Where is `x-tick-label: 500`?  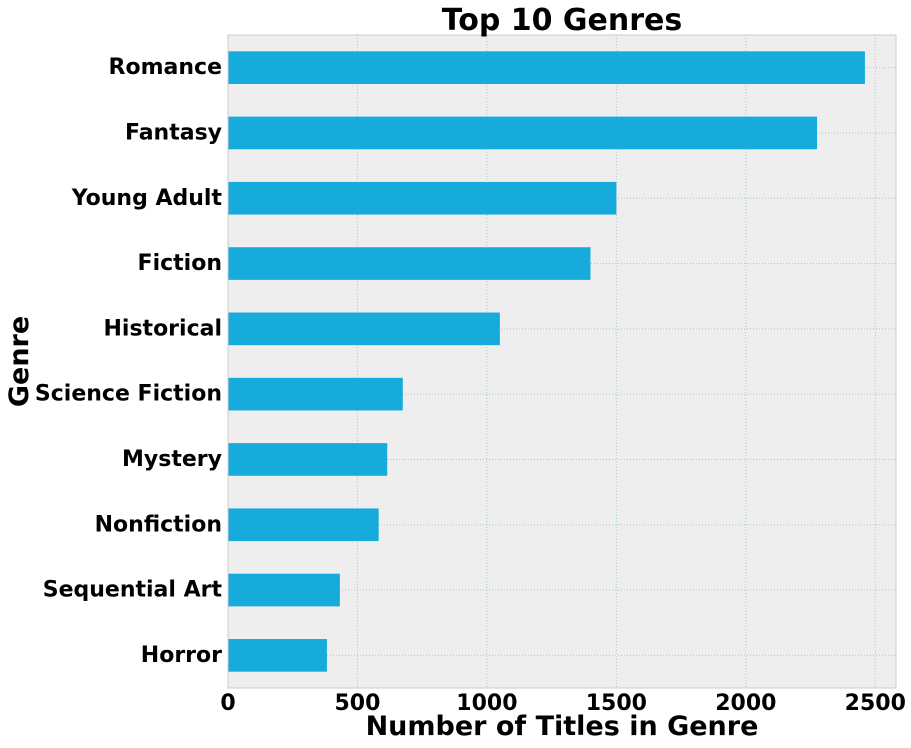
x-tick-label: 500 is located at coordinates (357, 703).